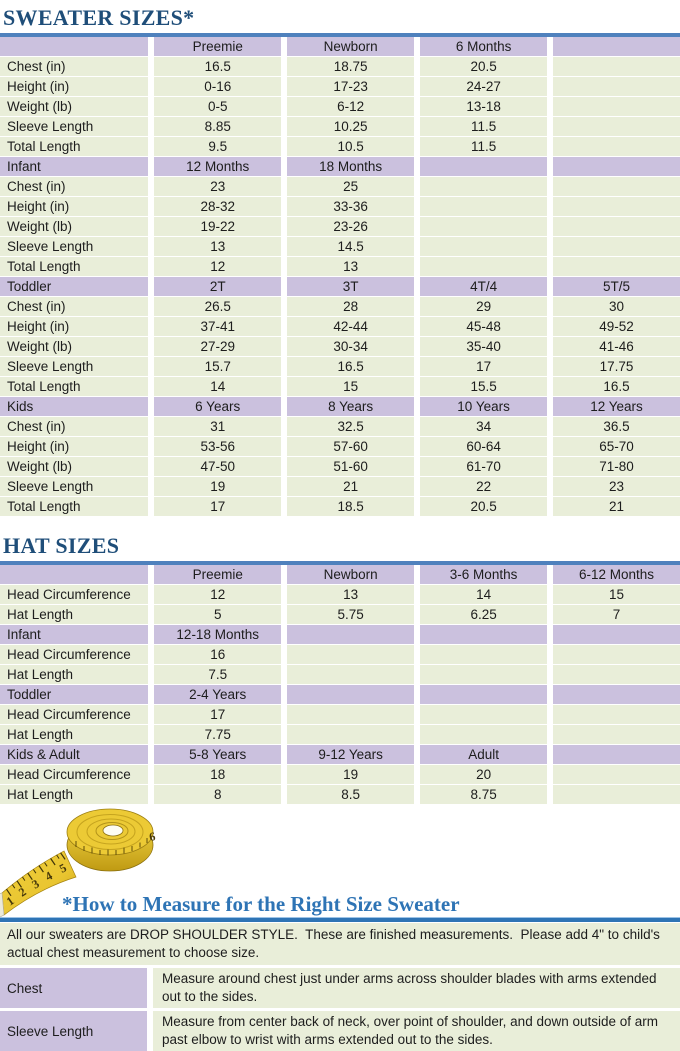 Image resolution: width=680 pixels, height=1051 pixels. I want to click on size-value: 13-18, so click(481, 107).